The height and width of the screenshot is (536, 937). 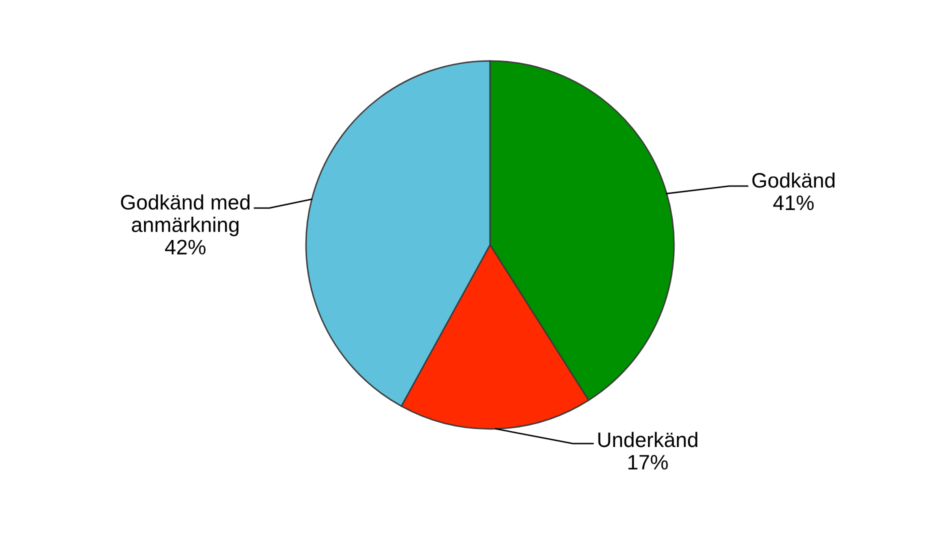 What do you see at coordinates (185, 215) in the screenshot?
I see `slice-label: Godkänd med anmärkning` at bounding box center [185, 215].